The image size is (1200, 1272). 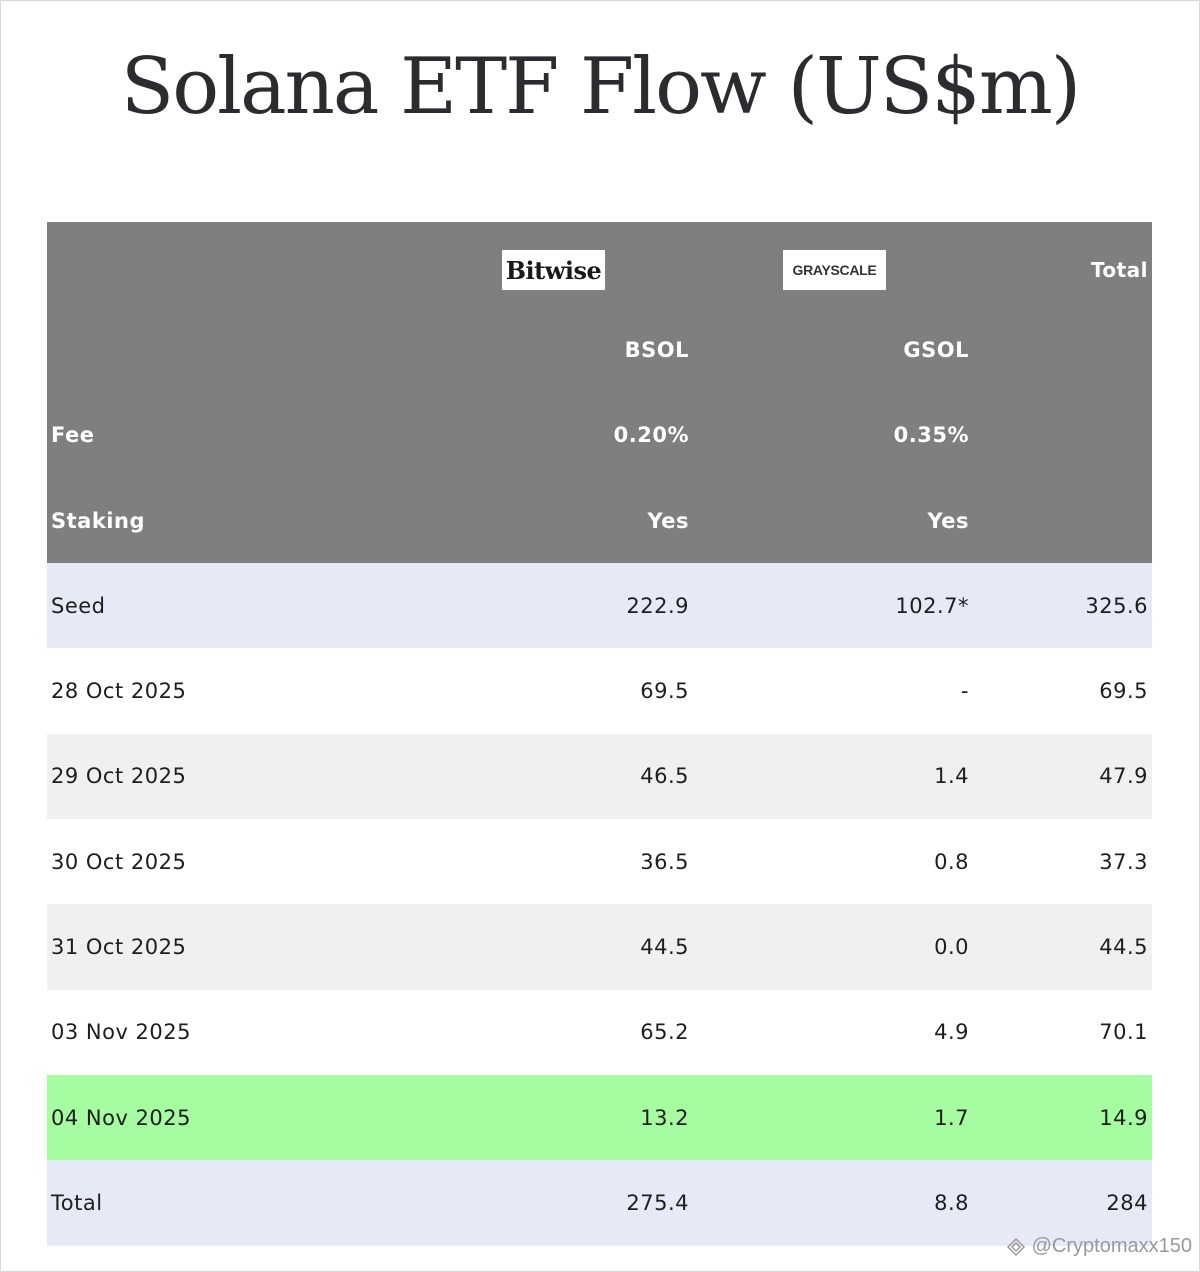 What do you see at coordinates (251, 349) in the screenshot?
I see `header-ticker-blank` at bounding box center [251, 349].